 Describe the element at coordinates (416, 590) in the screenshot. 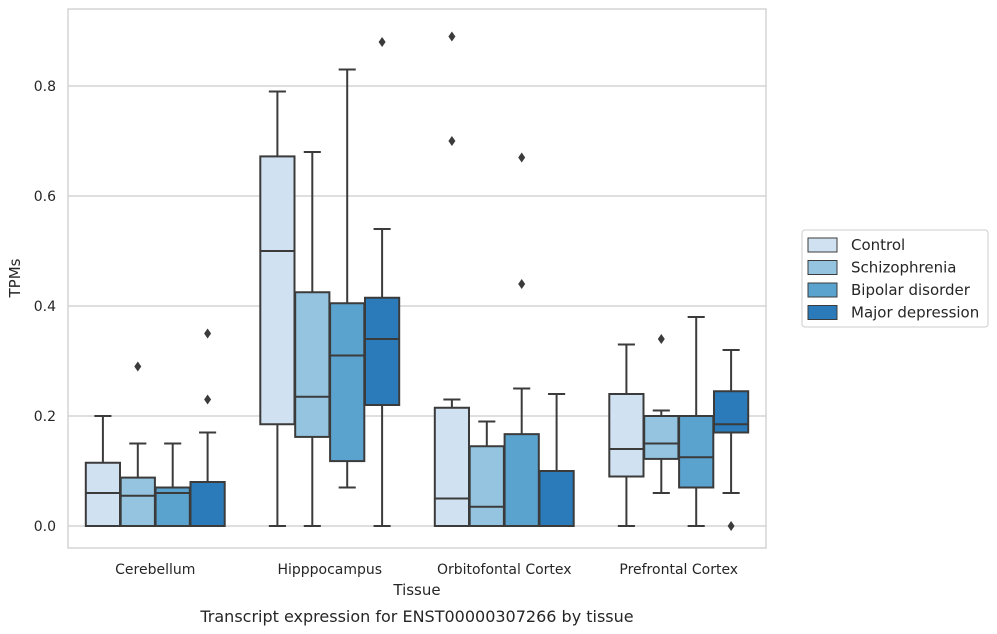

I see `x-axis-title: Tissue` at that location.